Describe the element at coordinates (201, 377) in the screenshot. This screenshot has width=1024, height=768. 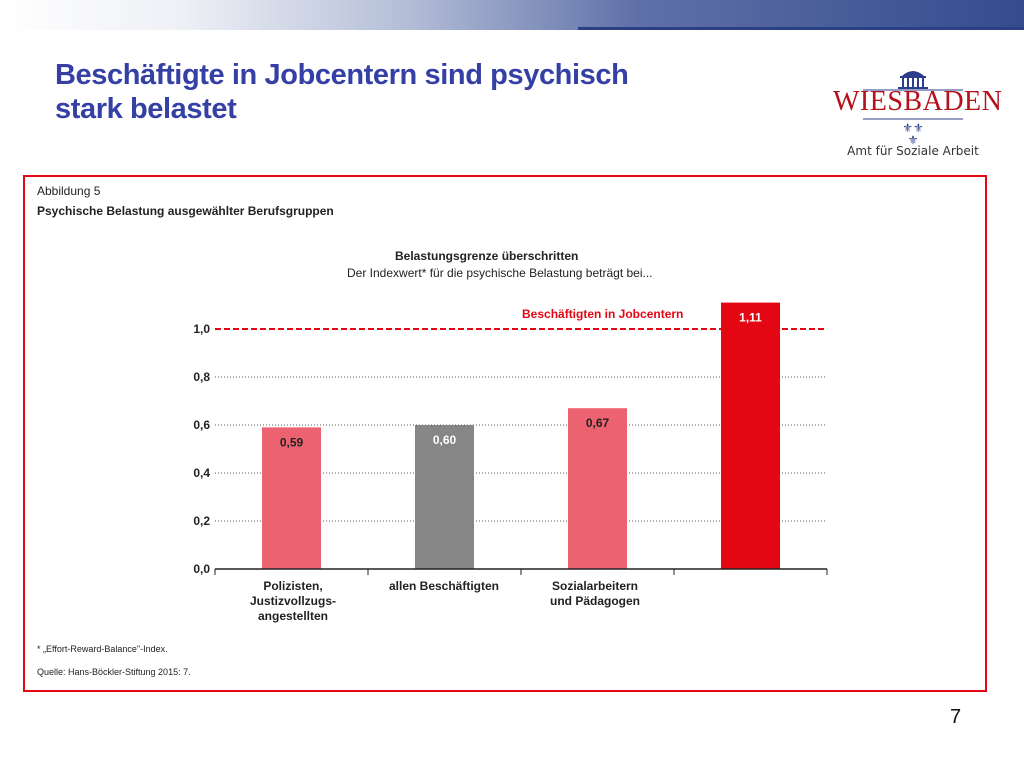
I see `y-tick-label: 0,8` at that location.